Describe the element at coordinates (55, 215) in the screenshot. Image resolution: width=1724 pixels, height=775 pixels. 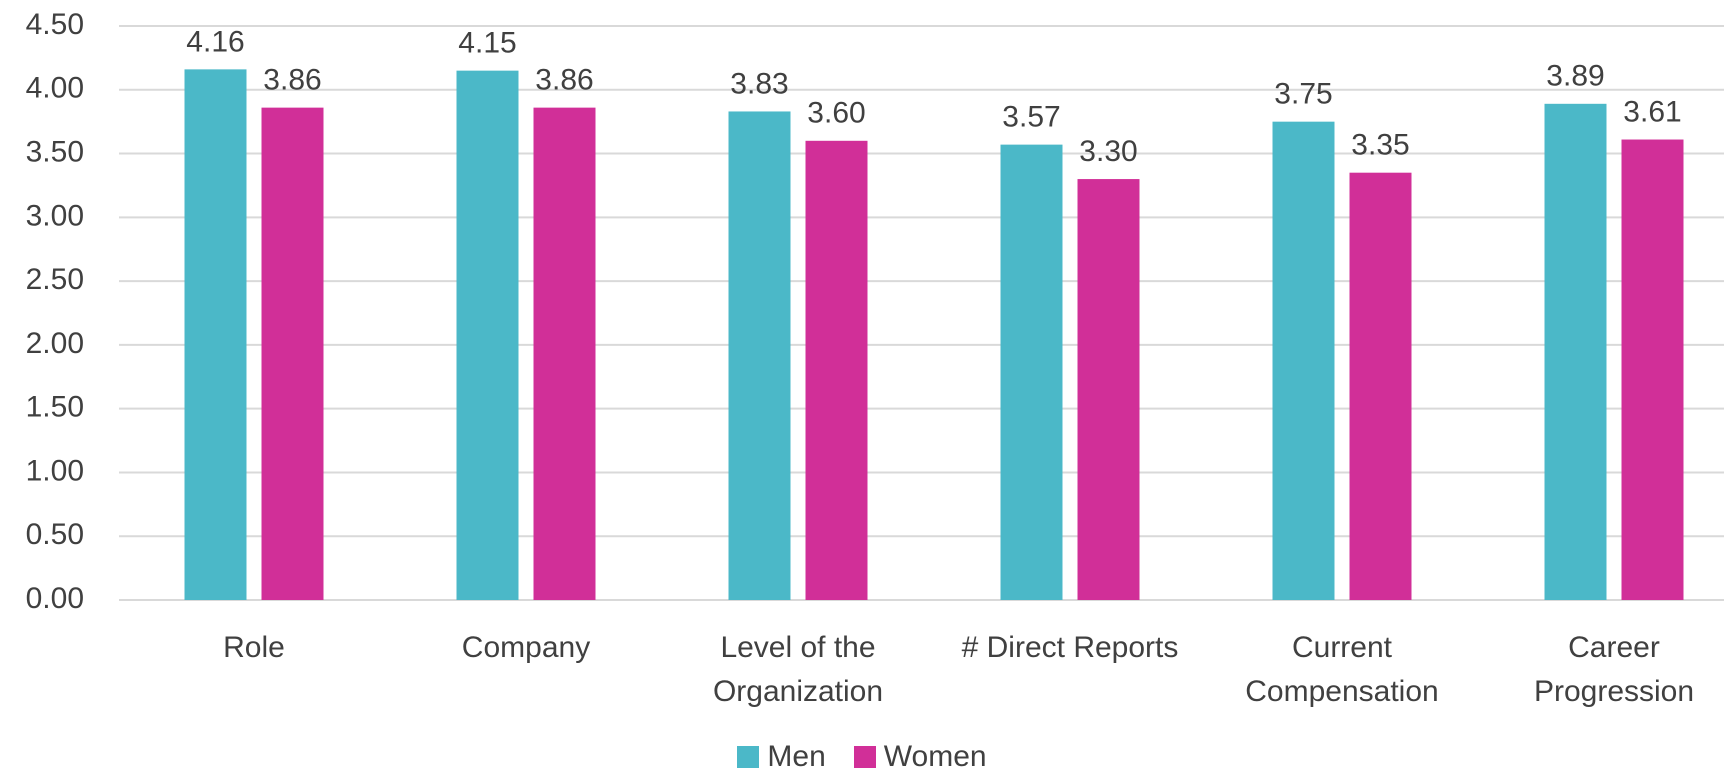
I see `y-tick-label: 3.00` at that location.